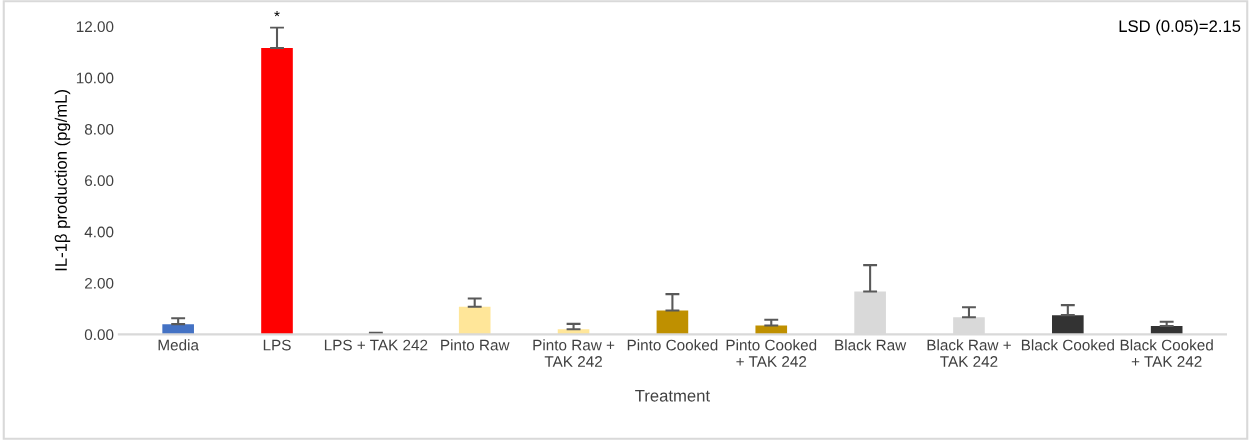 This screenshot has height=440, width=1251. Describe the element at coordinates (277, 345) in the screenshot. I see `x-tick-label: LPS` at that location.